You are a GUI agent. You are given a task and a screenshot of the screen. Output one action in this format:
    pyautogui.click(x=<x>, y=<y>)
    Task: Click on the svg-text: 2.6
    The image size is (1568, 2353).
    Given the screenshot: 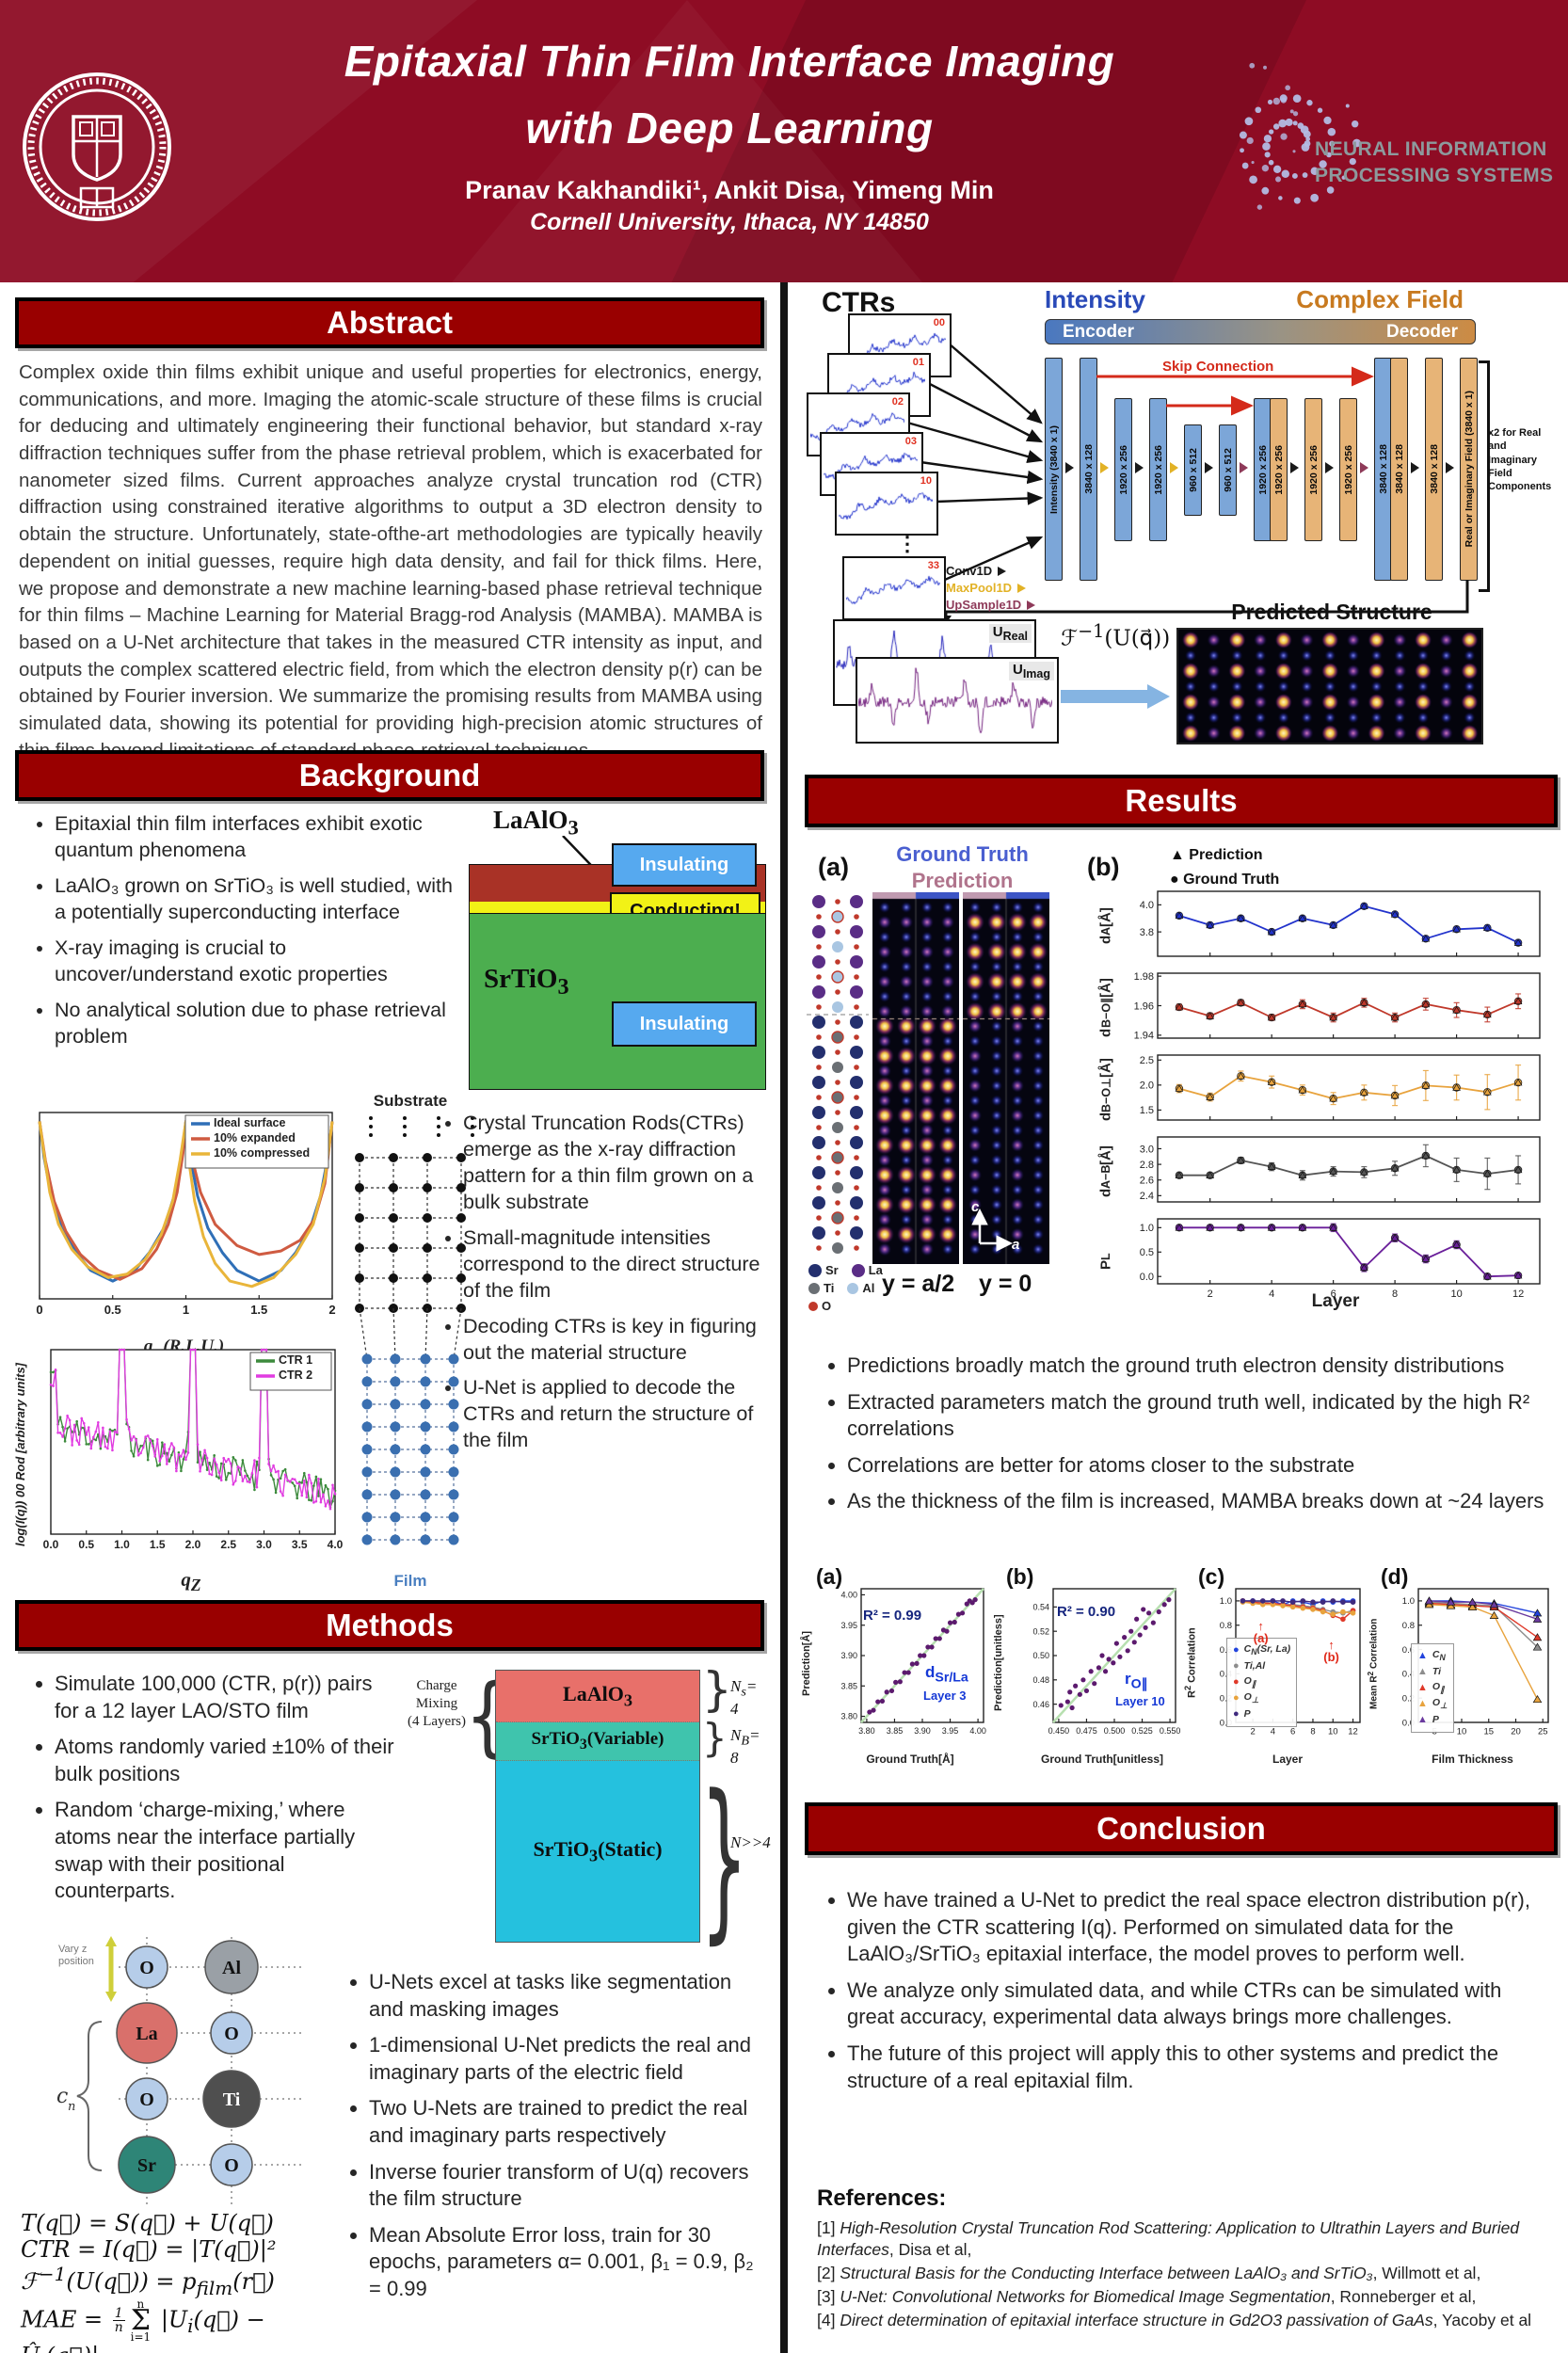 What is the action you would take?
    pyautogui.click(x=1147, y=1181)
    